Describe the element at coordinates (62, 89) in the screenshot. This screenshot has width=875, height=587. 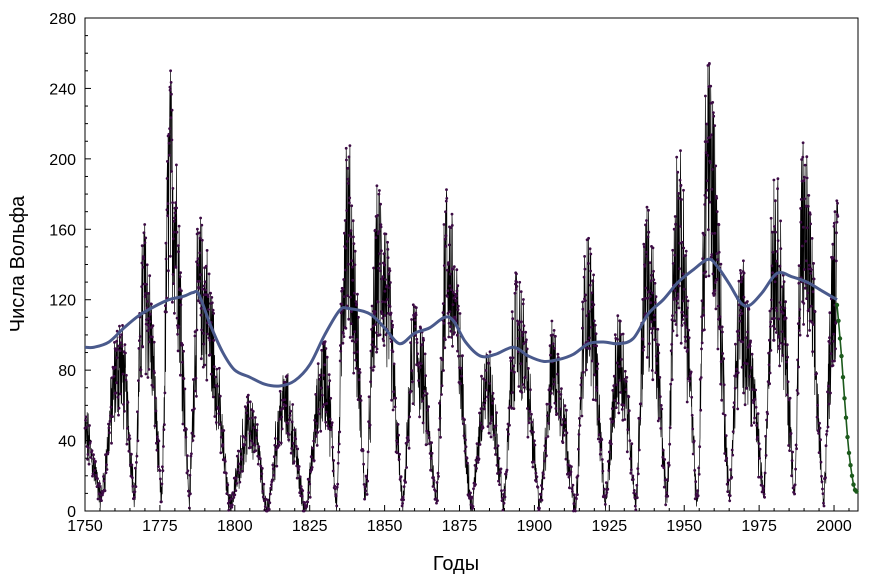
I see `y-tick-label: 240` at that location.